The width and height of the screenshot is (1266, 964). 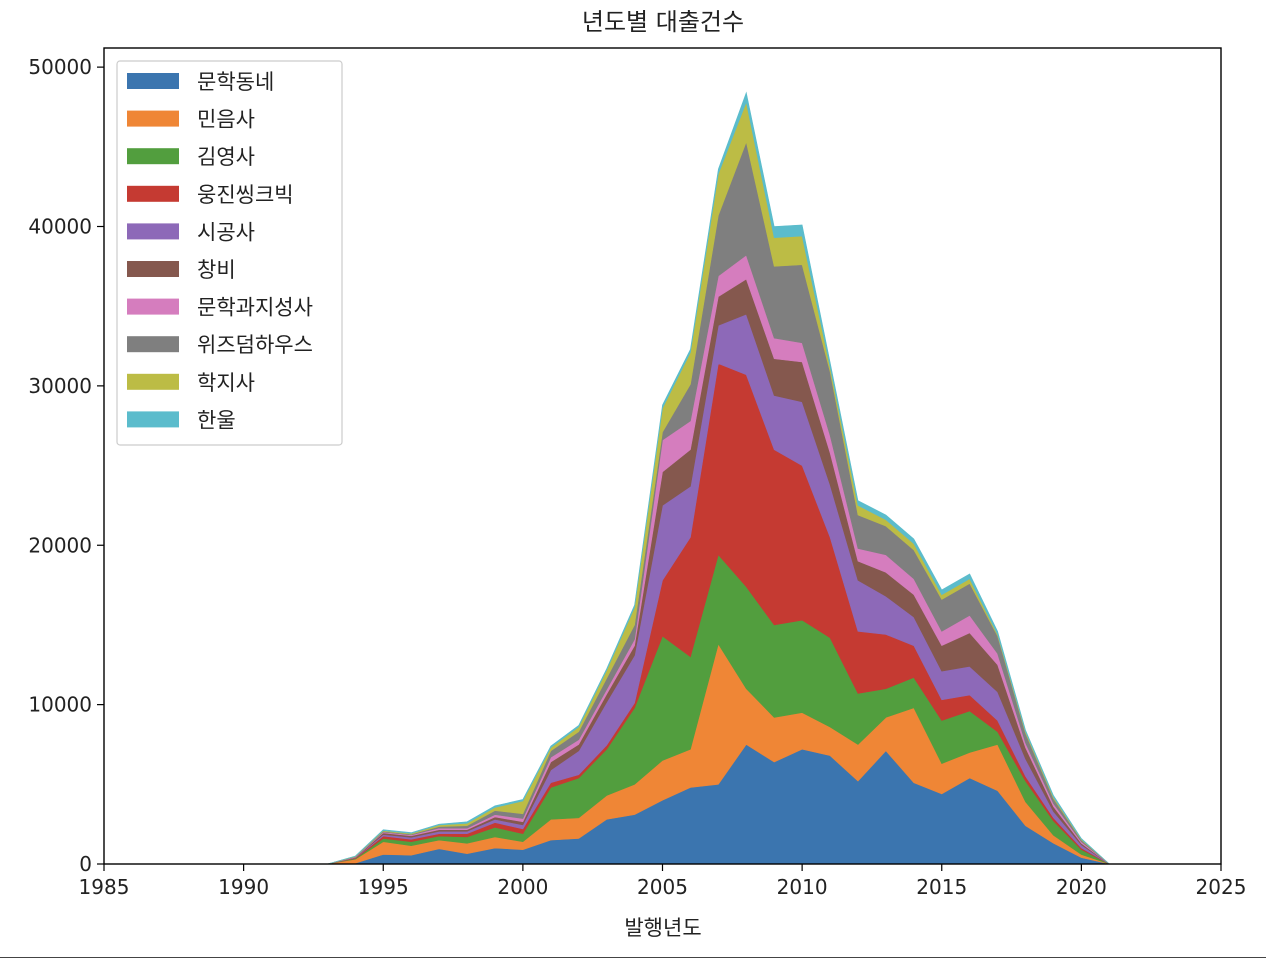 I want to click on x-tick-label: 1990, so click(x=243, y=887).